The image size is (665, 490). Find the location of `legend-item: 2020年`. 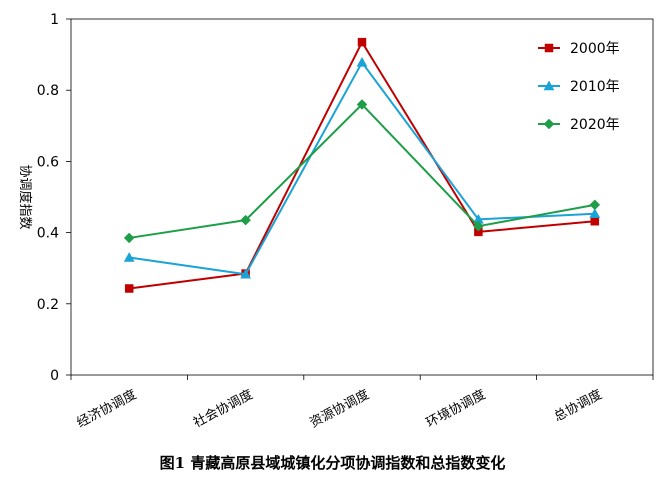

legend-item: 2020年 is located at coordinates (579, 125).